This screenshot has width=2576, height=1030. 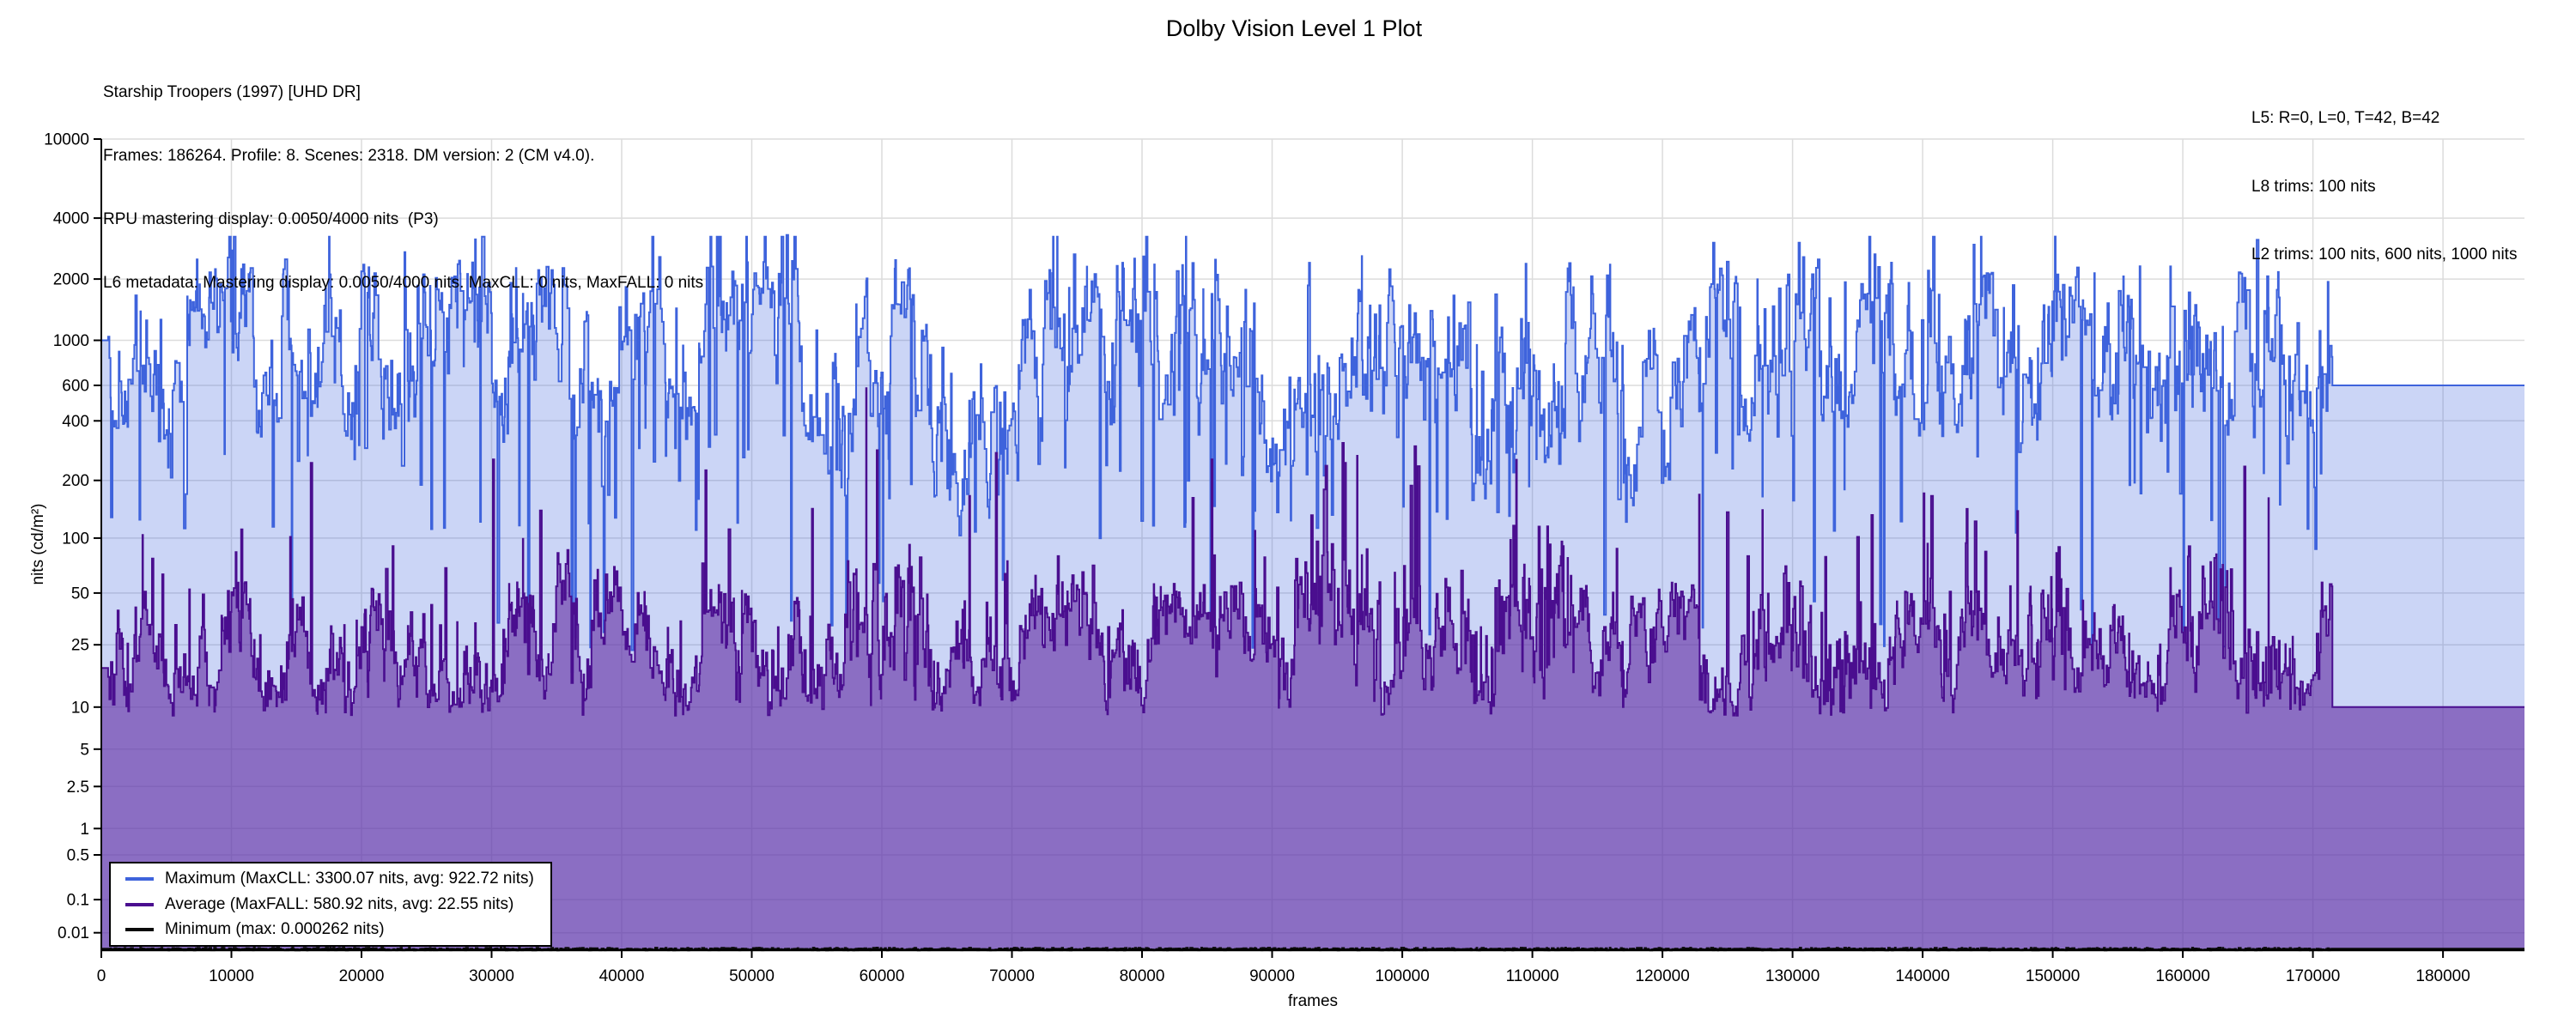 I want to click on l8-trims-line: L8 trims: 100 nits, so click(x=2313, y=186).